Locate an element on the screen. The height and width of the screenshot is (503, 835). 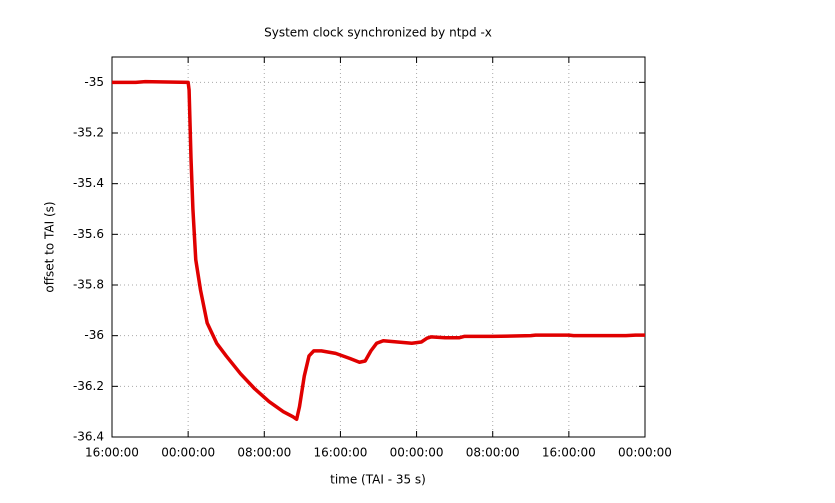
y-axis-label: offset to TAI (s) is located at coordinates (50, 246).